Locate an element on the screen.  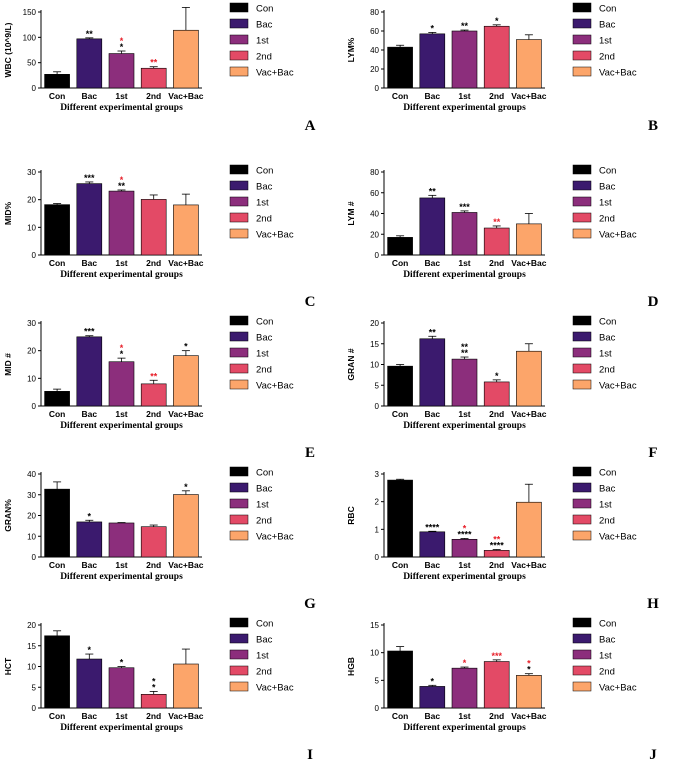
legend-label: Con is located at coordinates (607, 473).